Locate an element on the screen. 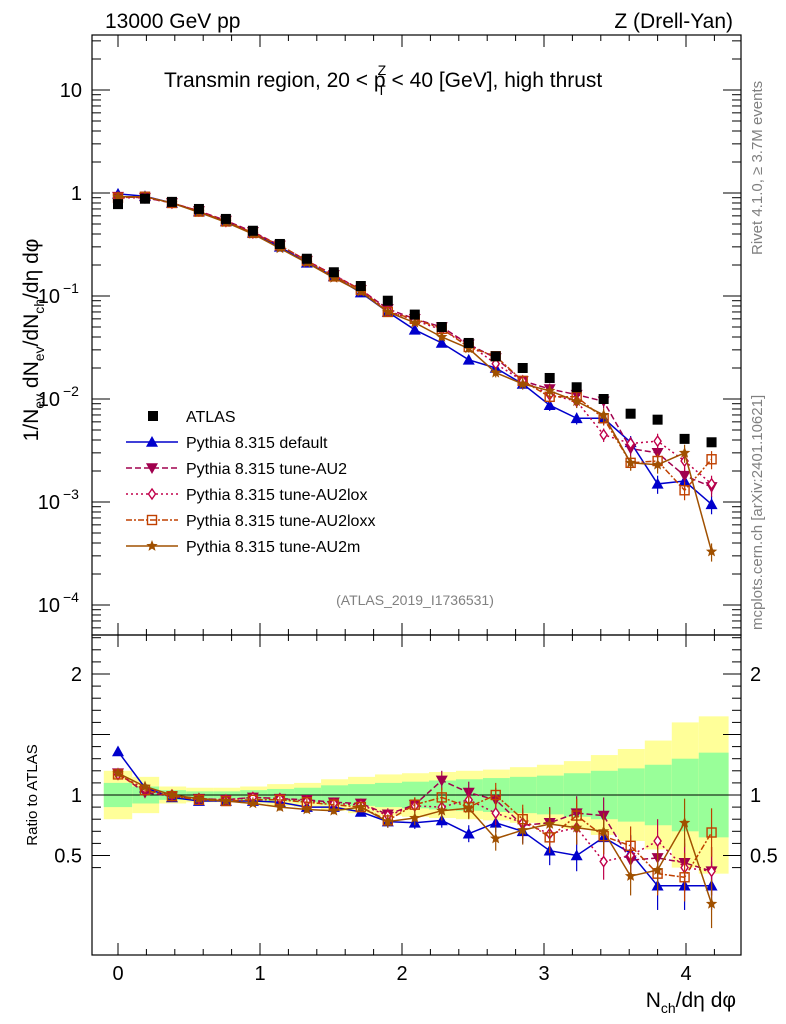 This screenshot has height=1024, width=786. ratio-y-tick-label: 2 is located at coordinates (76, 675).